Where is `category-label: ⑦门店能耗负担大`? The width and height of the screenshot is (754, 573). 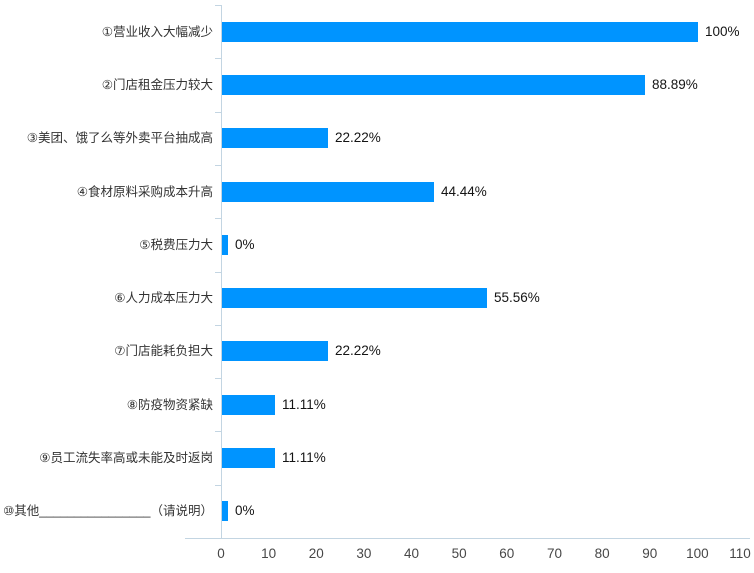
category-label: ⑦门店能耗负担大 is located at coordinates (163, 351).